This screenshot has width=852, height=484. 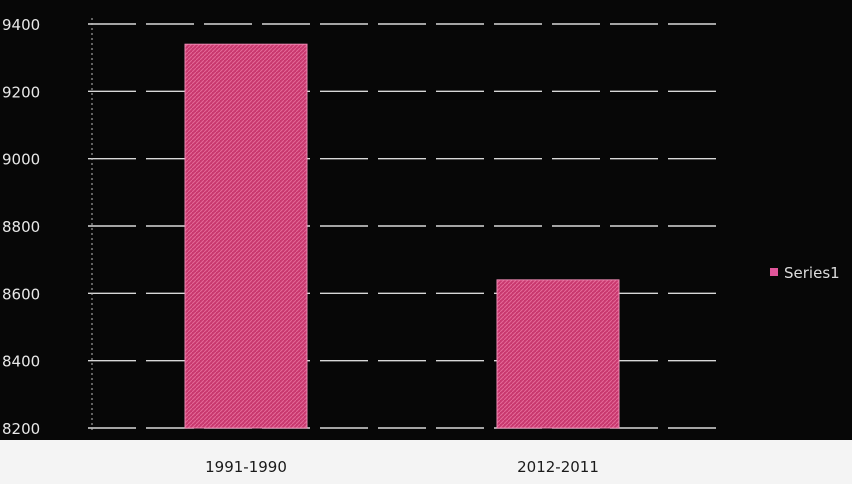 I want to click on y-axis: 8200 8400 8600 8800 9000 9200 9400, so click(x=47, y=227).